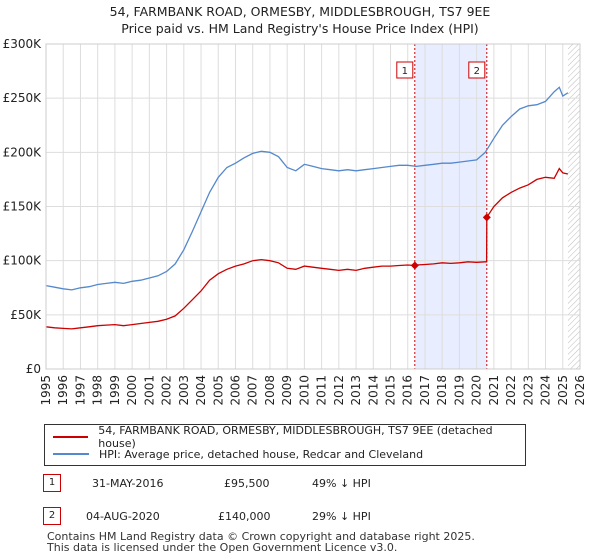 Image resolution: width=600 pixels, height=560 pixels. What do you see at coordinates (391, 390) in the screenshot?
I see `x-tick-label: 2015` at bounding box center [391, 390].